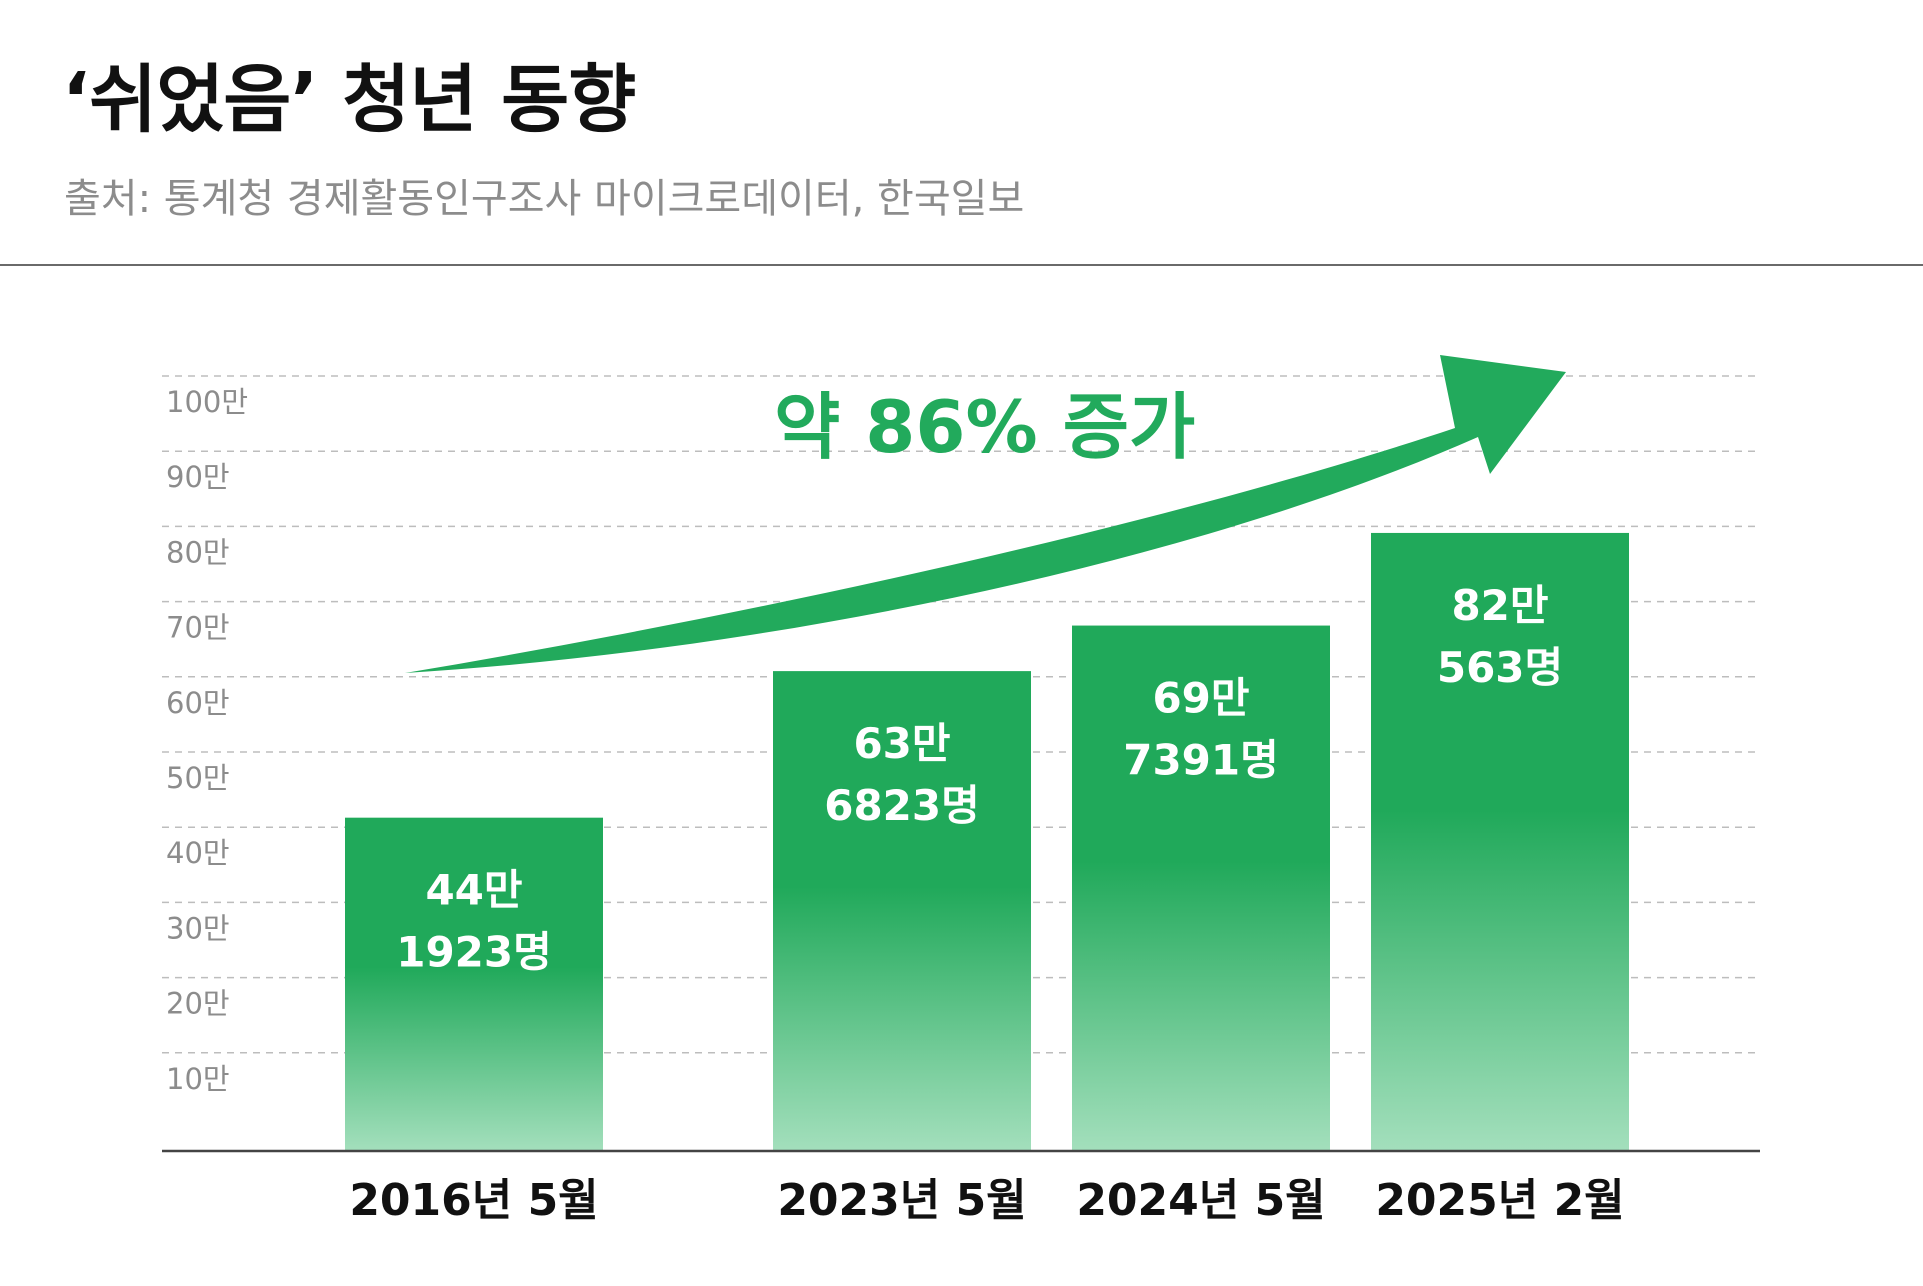 The image size is (1923, 1286). What do you see at coordinates (207, 740) in the screenshot?
I see `y-axis-tick-labels: 10만 20만 30만 40만 50만 60만 70만 80만 90만 100만` at bounding box center [207, 740].